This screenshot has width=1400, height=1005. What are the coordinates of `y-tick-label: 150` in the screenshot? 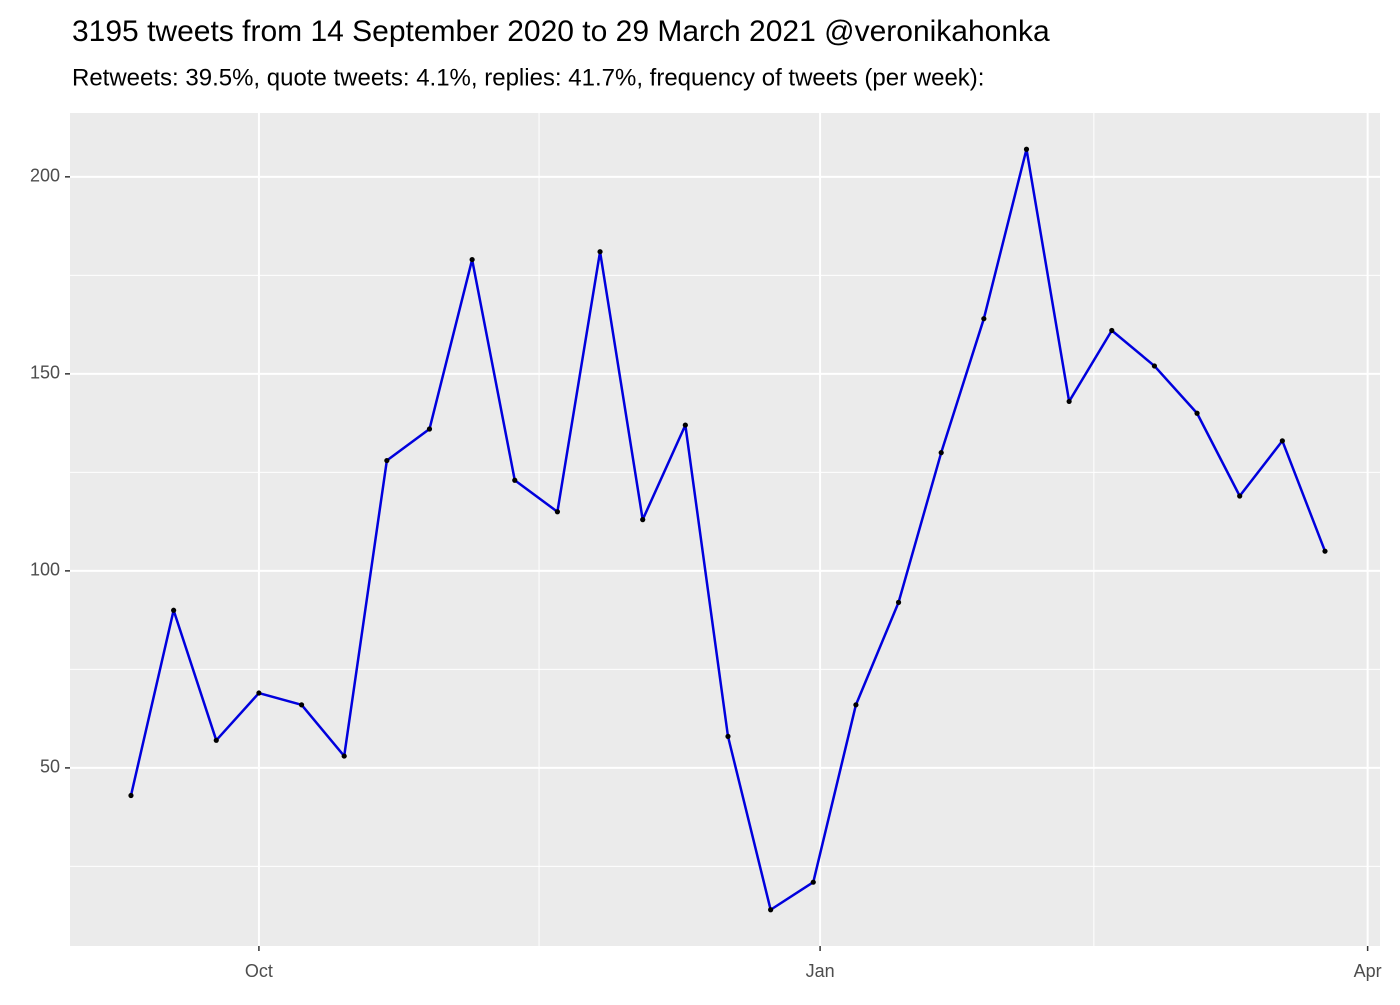 It's located at (45, 373).